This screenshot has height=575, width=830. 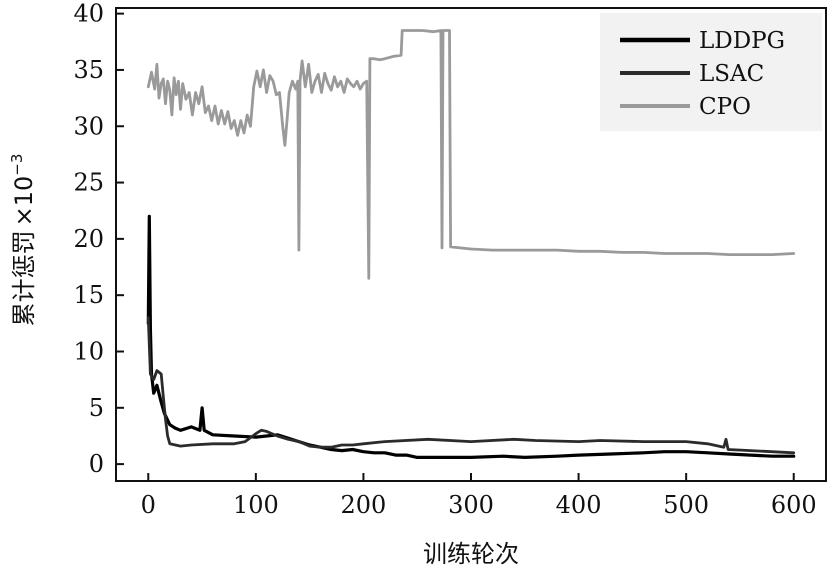 What do you see at coordinates (96, 464) in the screenshot?
I see `y-tick-label: 0` at bounding box center [96, 464].